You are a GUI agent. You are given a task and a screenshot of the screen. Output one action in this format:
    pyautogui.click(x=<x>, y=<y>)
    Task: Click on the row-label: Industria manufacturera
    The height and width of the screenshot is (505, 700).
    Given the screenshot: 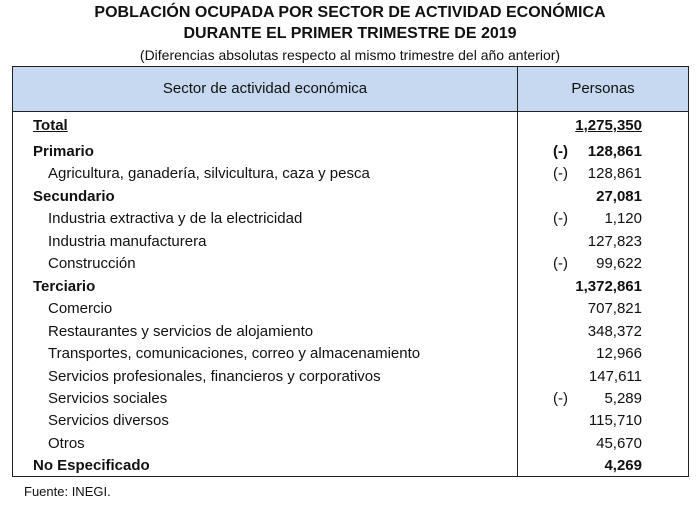 What is the action you would take?
    pyautogui.click(x=127, y=241)
    